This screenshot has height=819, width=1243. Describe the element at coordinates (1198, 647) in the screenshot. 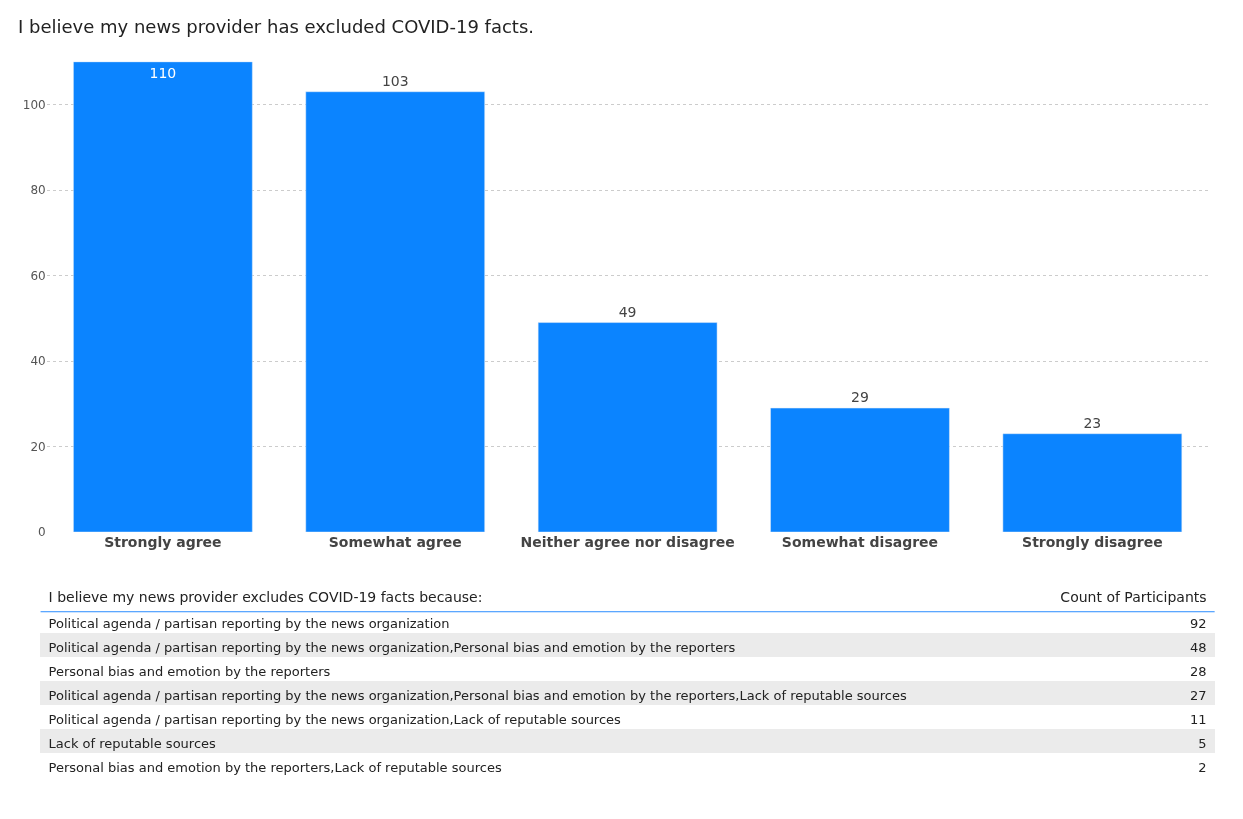

I see `data-label: 48` at that location.